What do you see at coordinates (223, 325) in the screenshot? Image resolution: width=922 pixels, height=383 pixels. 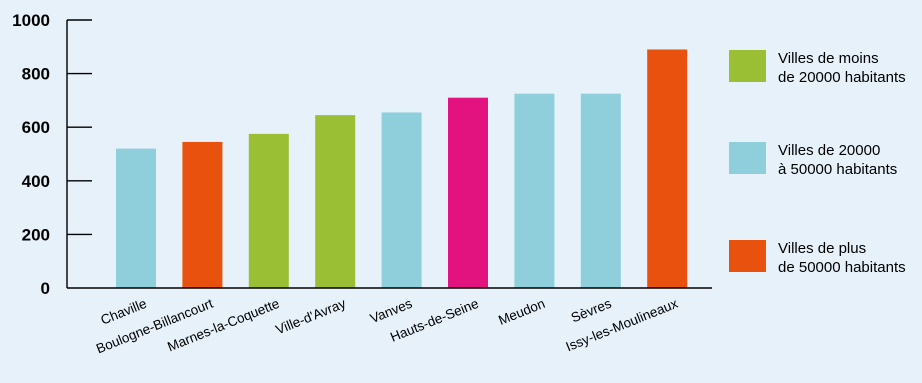 I see `x-tick-label: Marnes-la-Coquette` at bounding box center [223, 325].